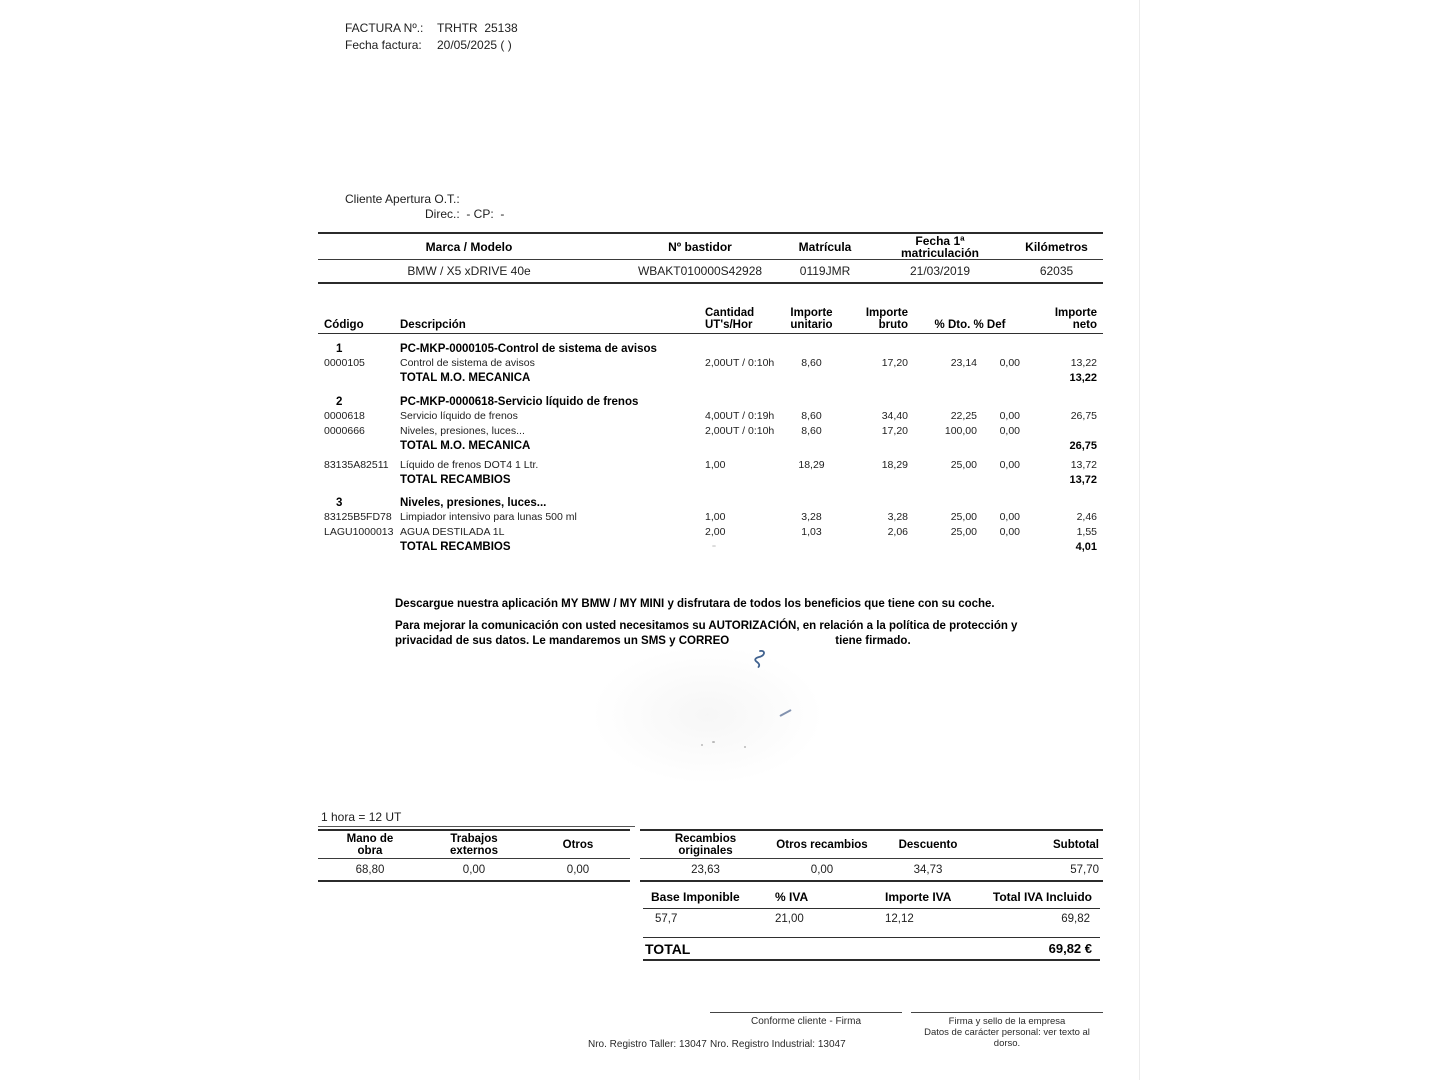 The height and width of the screenshot is (1080, 1440). Describe the element at coordinates (459, 416) in the screenshot. I see `item-description: Servicio líquido de frenos` at that location.